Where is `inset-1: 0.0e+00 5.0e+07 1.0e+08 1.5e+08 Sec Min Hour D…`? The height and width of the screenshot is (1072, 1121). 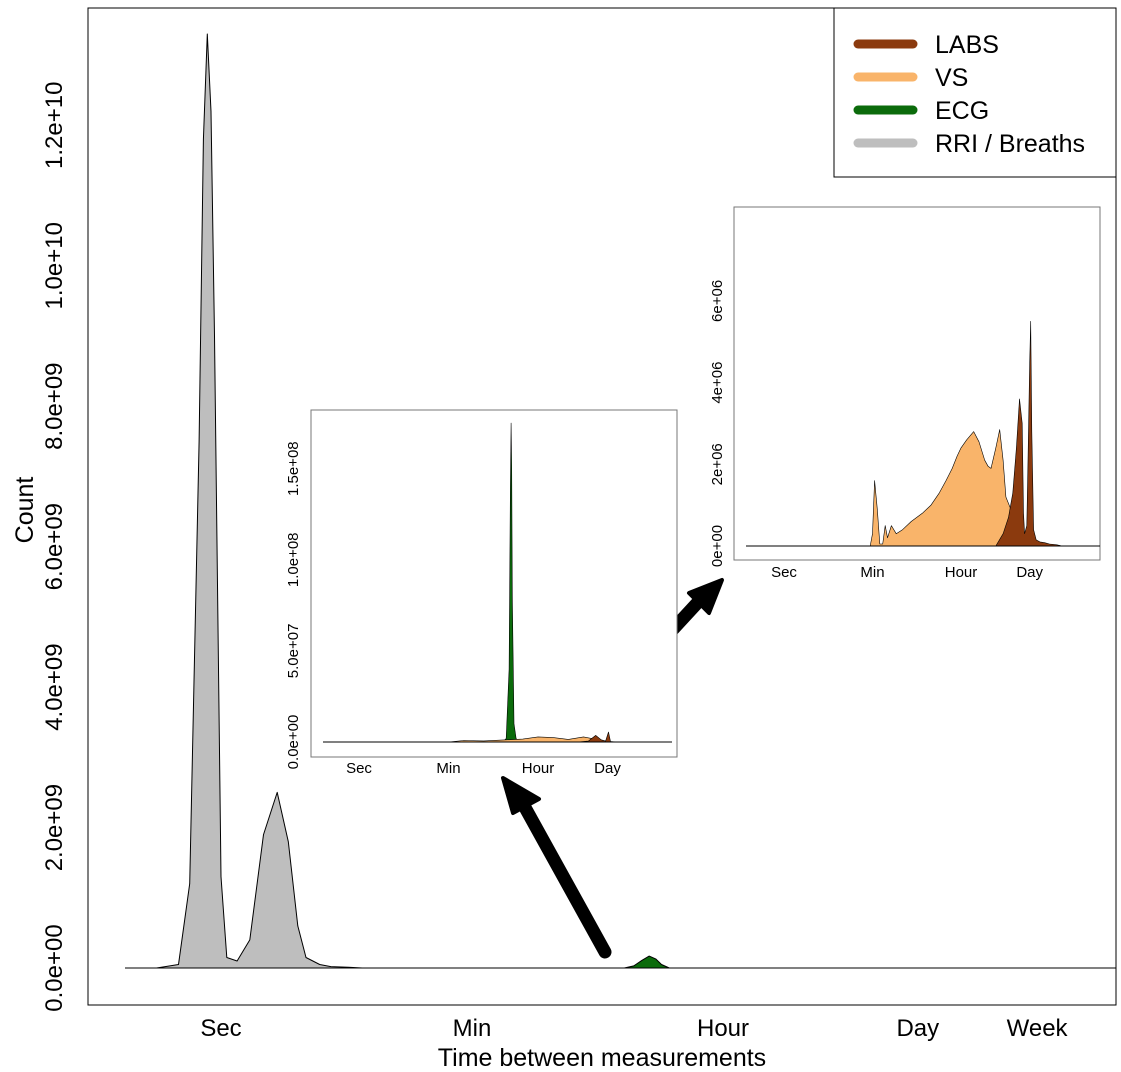 inset-1: 0.0e+00 5.0e+07 1.0e+08 1.5e+08 Sec Min Hour D… is located at coordinates (481, 593).